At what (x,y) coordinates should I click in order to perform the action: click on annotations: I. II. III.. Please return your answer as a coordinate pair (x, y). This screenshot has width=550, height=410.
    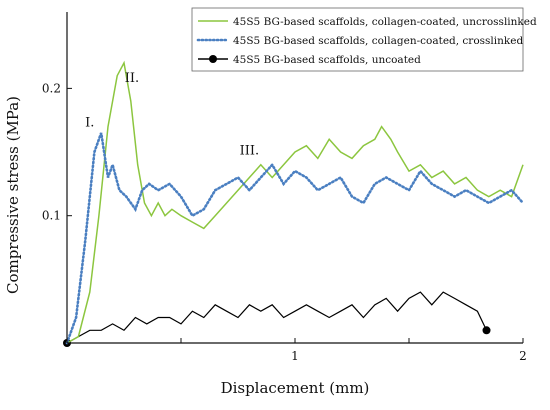
    Looking at the image, I should click on (172, 115).